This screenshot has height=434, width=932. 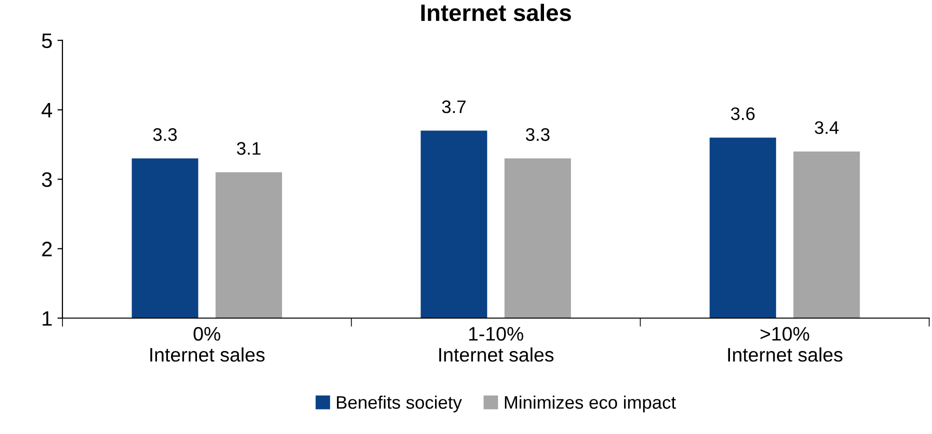 What do you see at coordinates (248, 148) in the screenshot?
I see `data-label: 3.1` at bounding box center [248, 148].